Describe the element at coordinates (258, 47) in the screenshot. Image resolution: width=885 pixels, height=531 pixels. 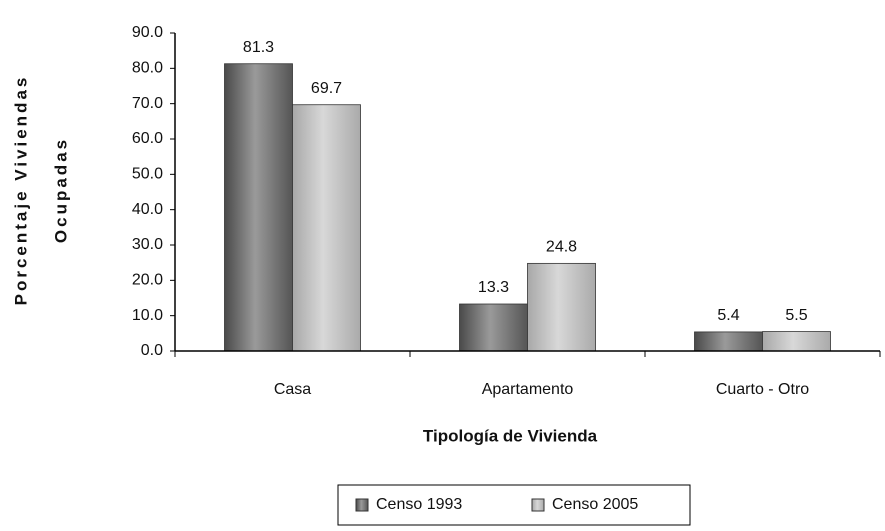
I see `data-label: 81.3` at that location.